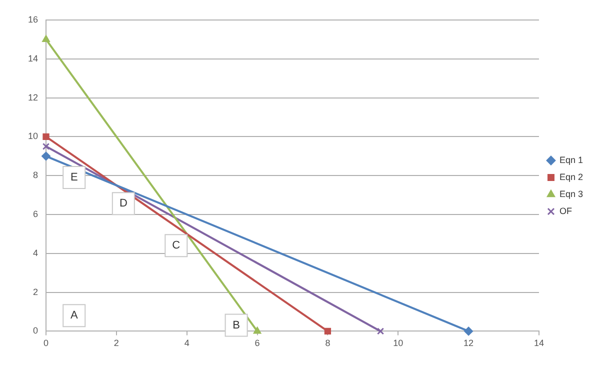 Image resolution: width=599 pixels, height=372 pixels. Describe the element at coordinates (398, 343) in the screenshot. I see `x-tick-label: 10` at that location.